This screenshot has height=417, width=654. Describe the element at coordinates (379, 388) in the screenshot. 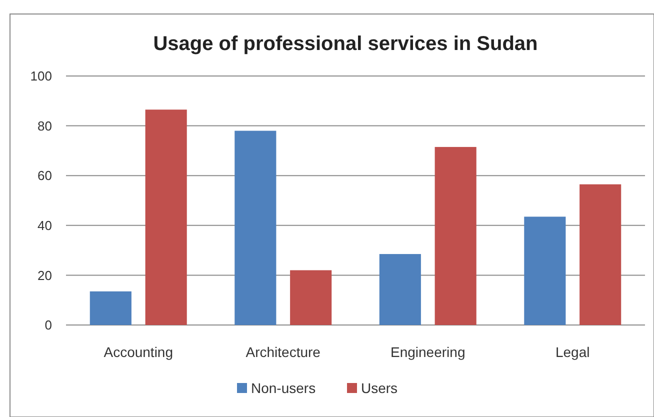

I see `legend-label: Users` at that location.